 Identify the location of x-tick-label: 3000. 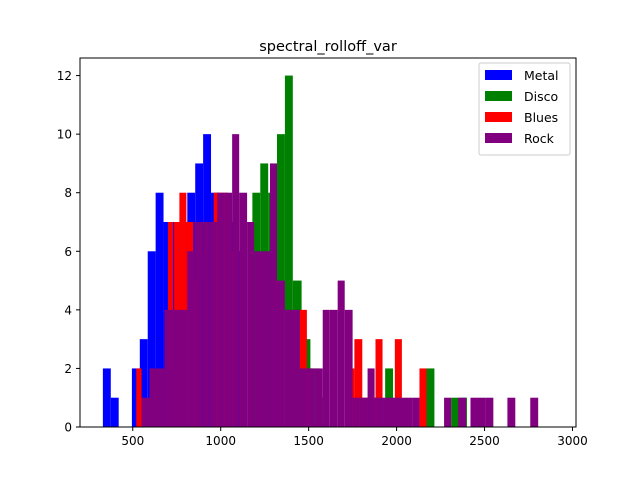
(572, 441).